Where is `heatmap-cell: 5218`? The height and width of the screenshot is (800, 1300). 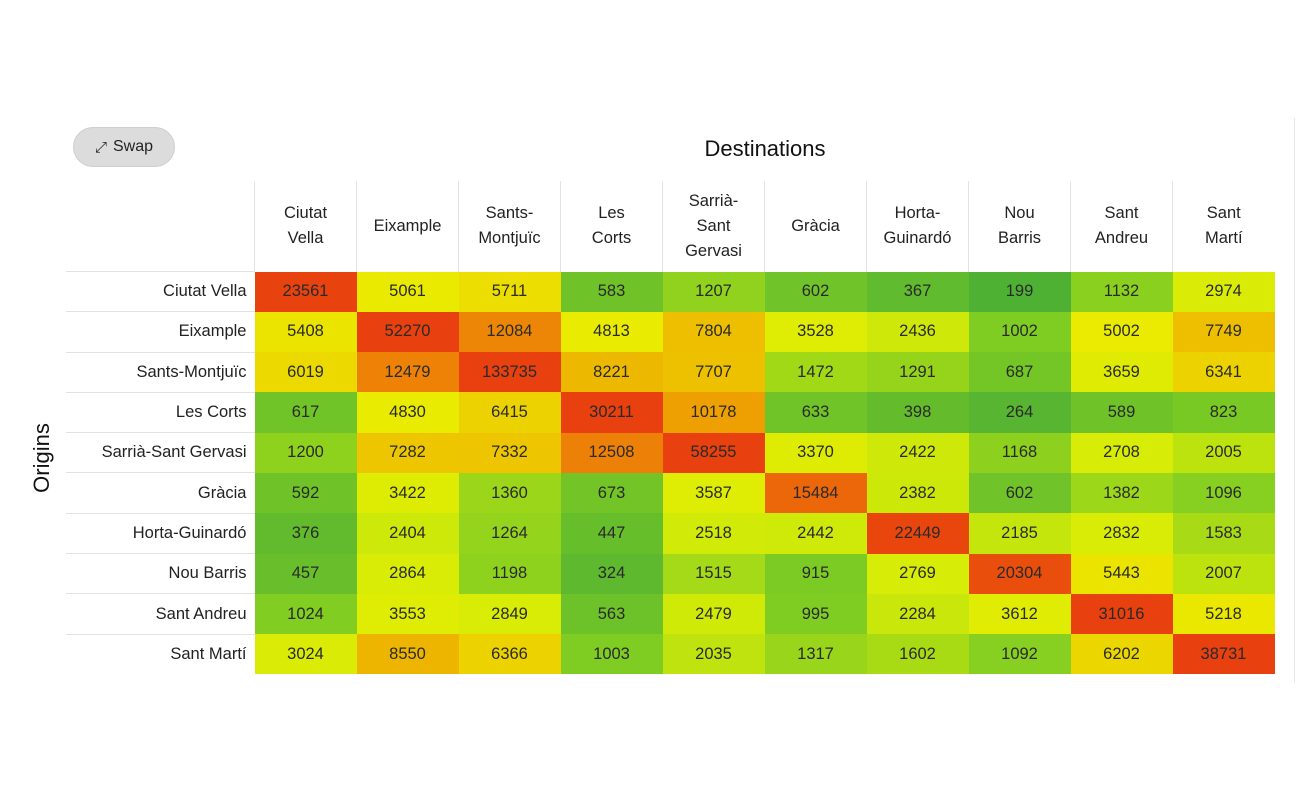 heatmap-cell: 5218 is located at coordinates (1223, 614).